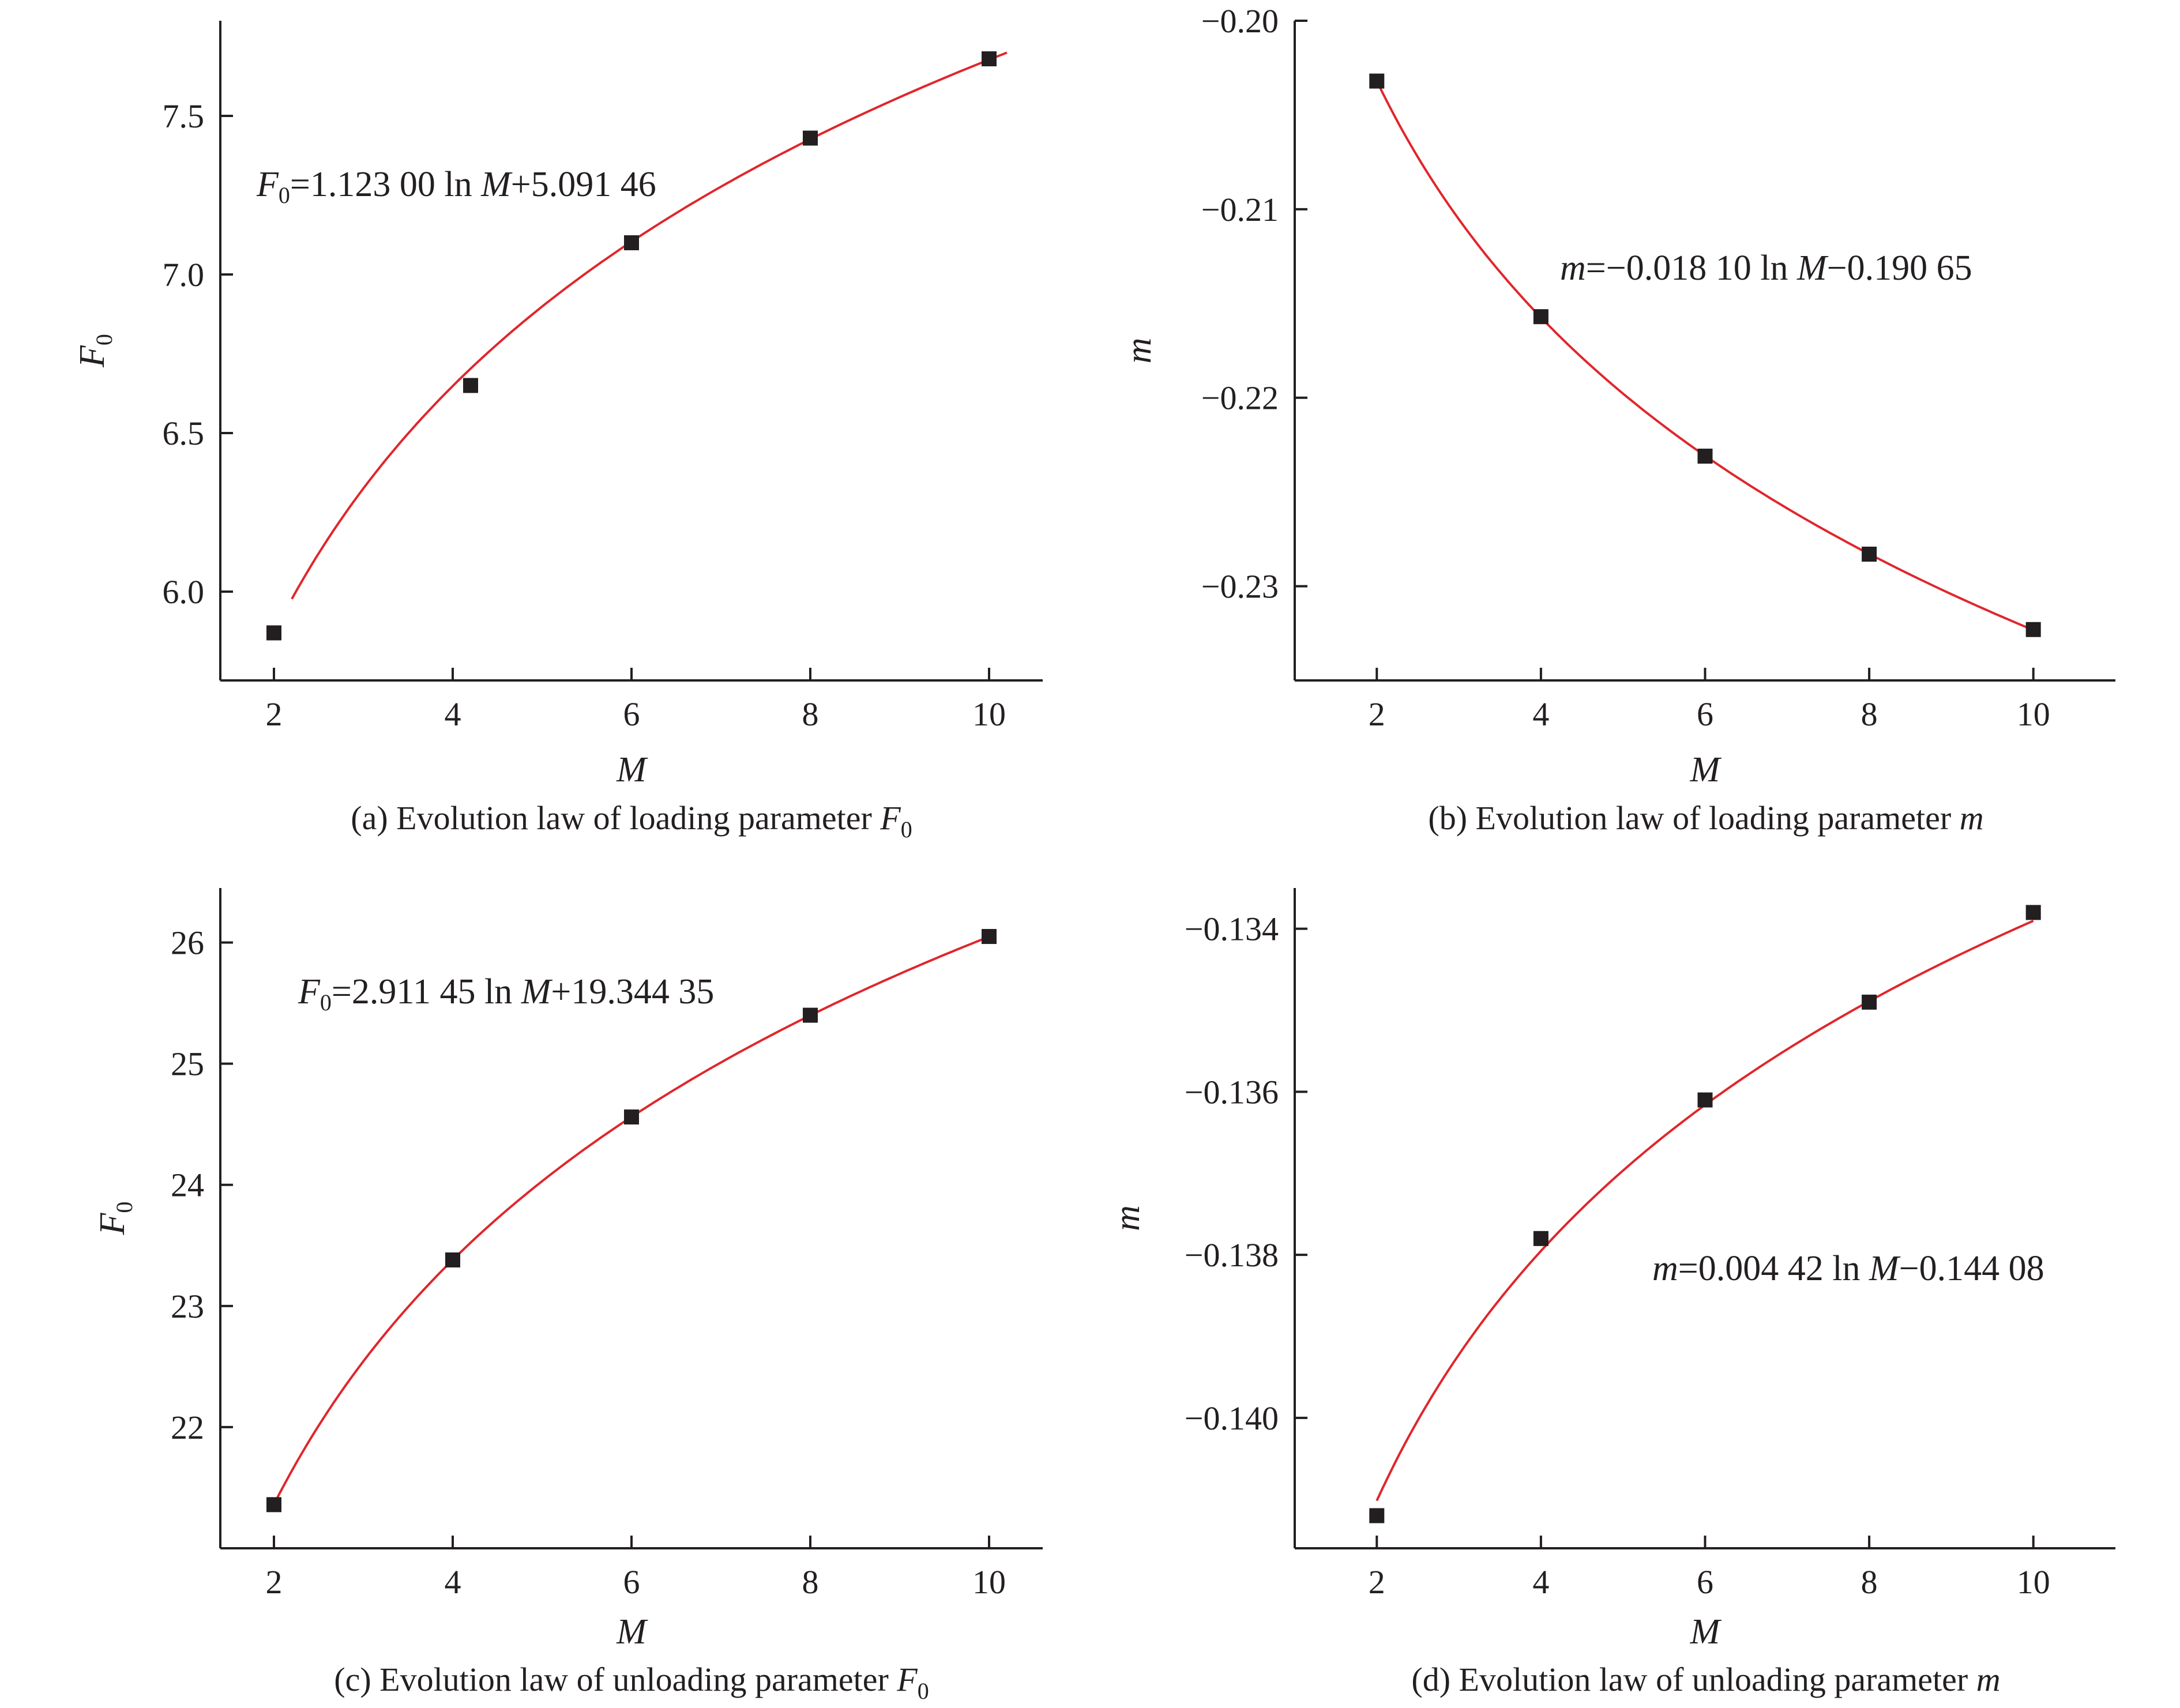 The width and height of the screenshot is (2180, 1708). What do you see at coordinates (1232, 1418) in the screenshot?
I see `y-tick-label: −0.140` at bounding box center [1232, 1418].